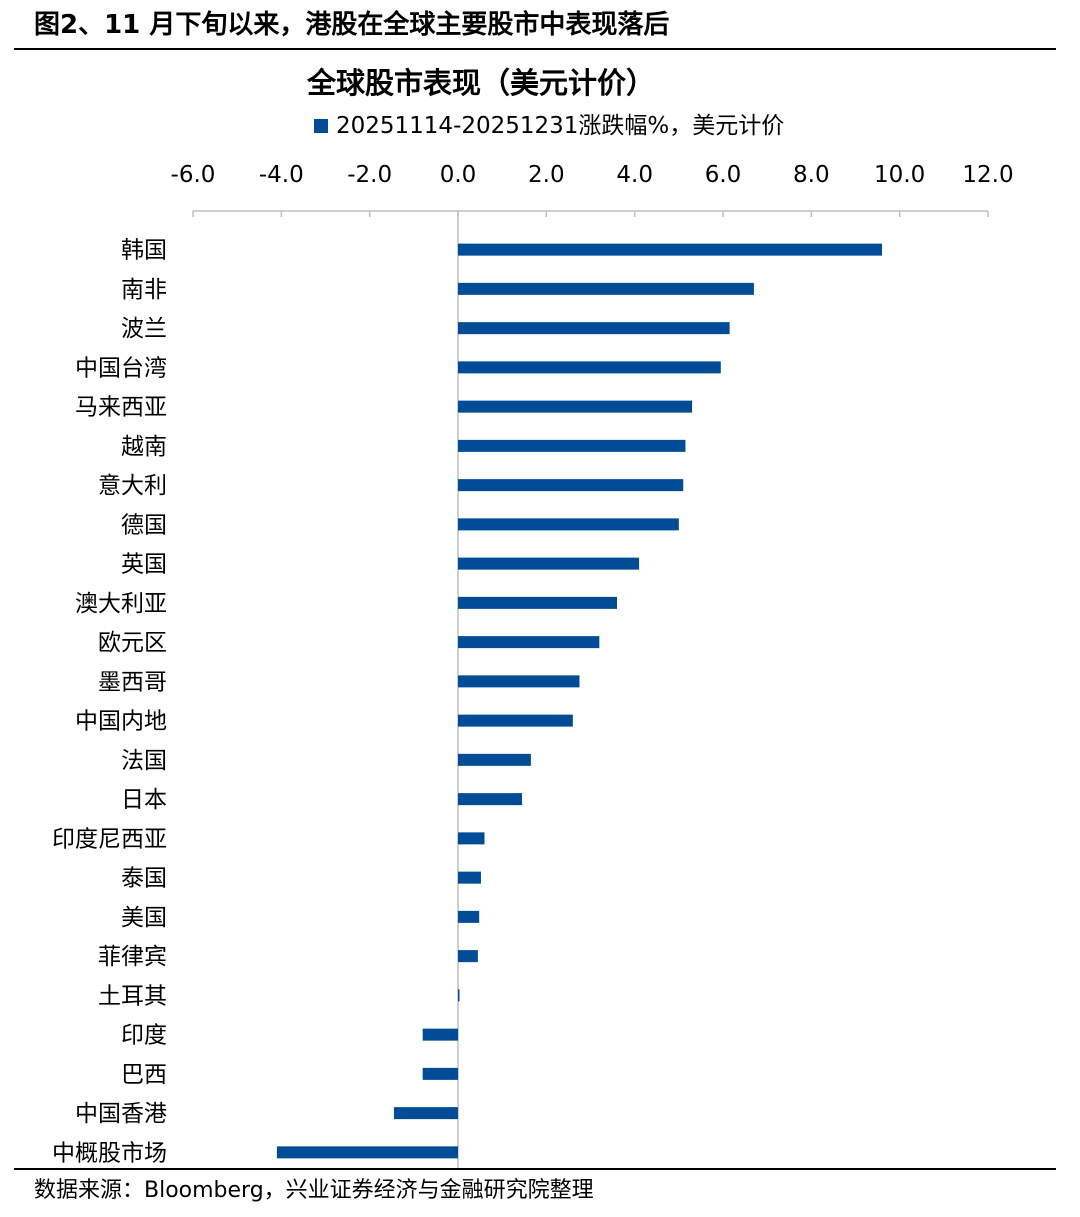  I want to click on category-label: 美国, so click(144, 918).